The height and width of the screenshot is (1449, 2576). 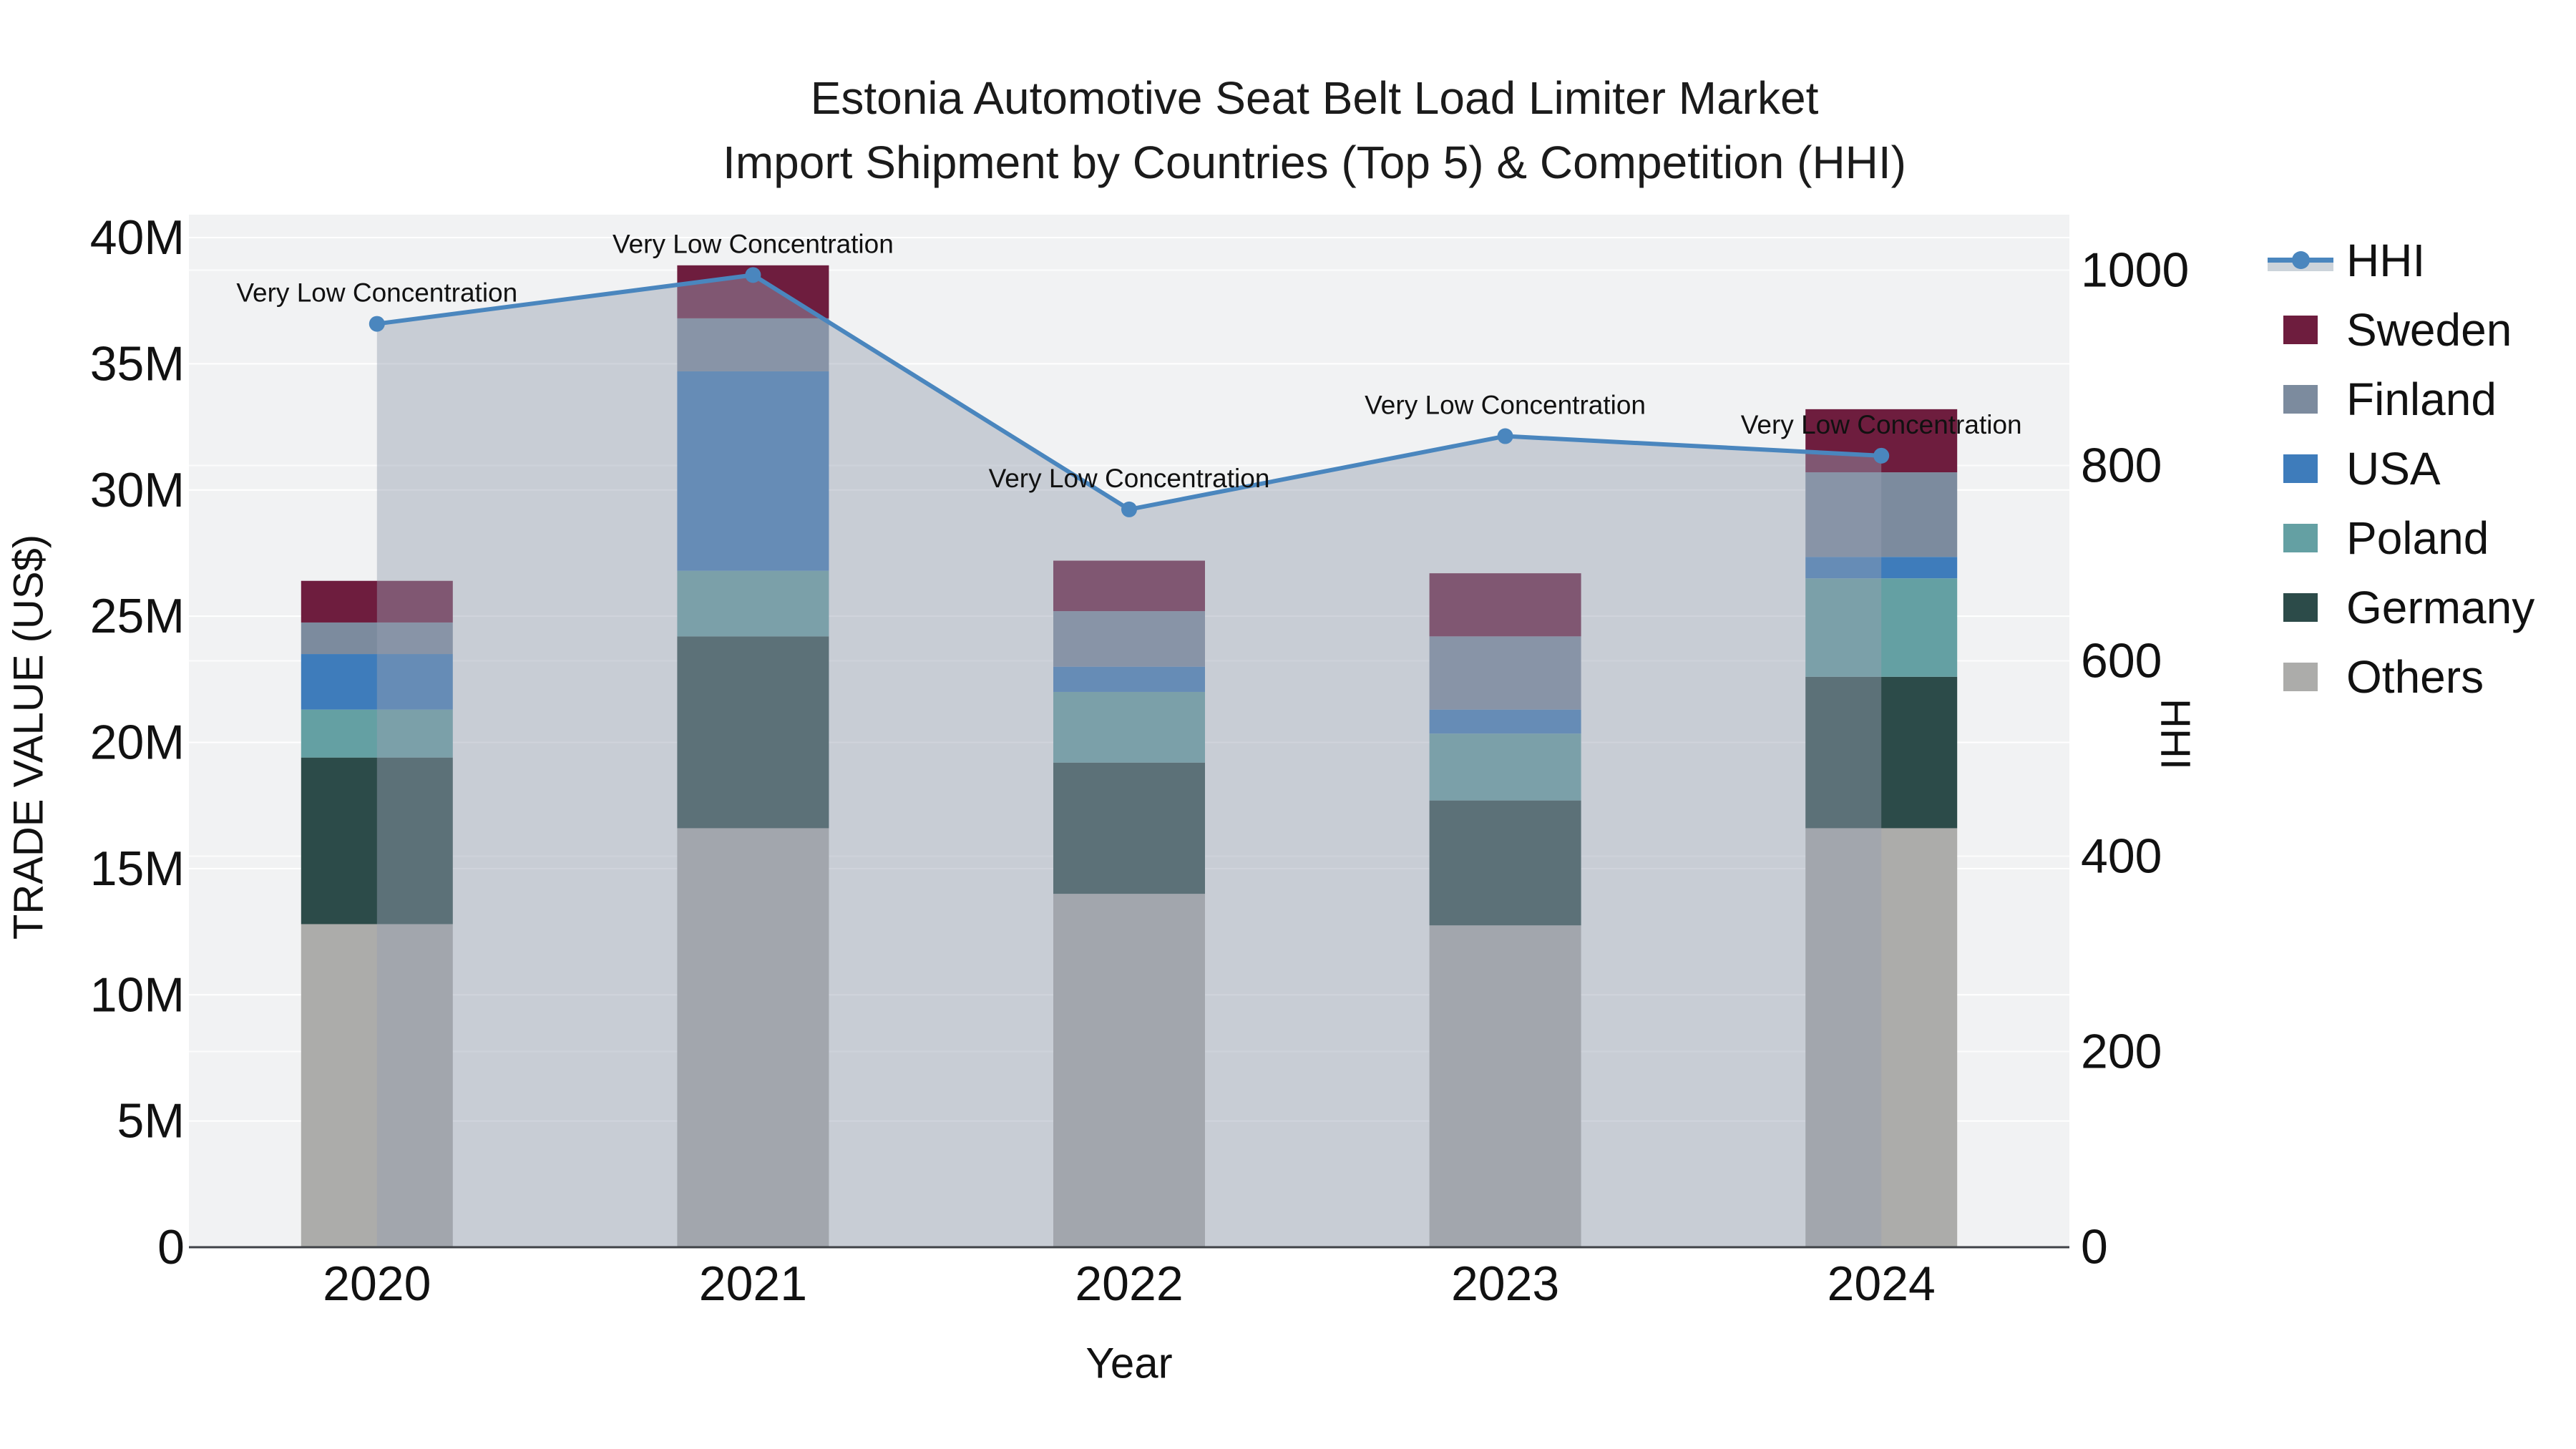 I want to click on y-left-tick-40M: 40M, so click(x=137, y=237).